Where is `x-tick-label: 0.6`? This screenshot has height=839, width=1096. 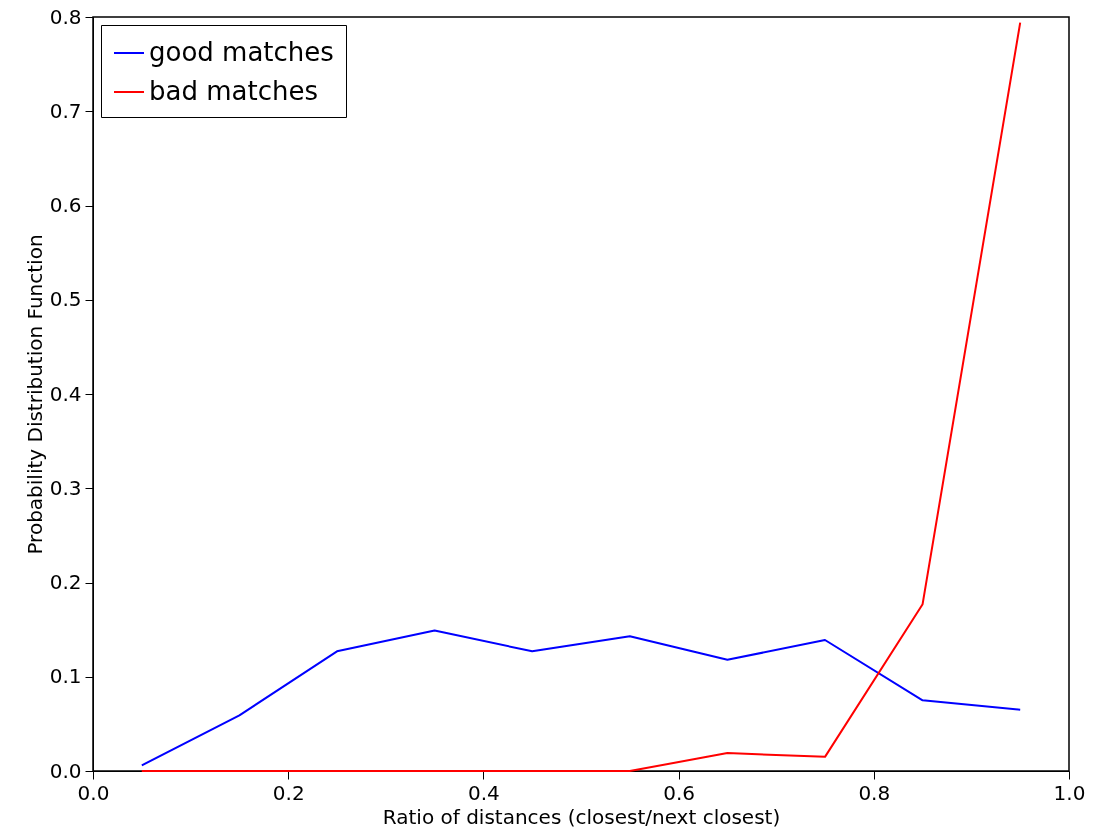
x-tick-label: 0.6 is located at coordinates (679, 792).